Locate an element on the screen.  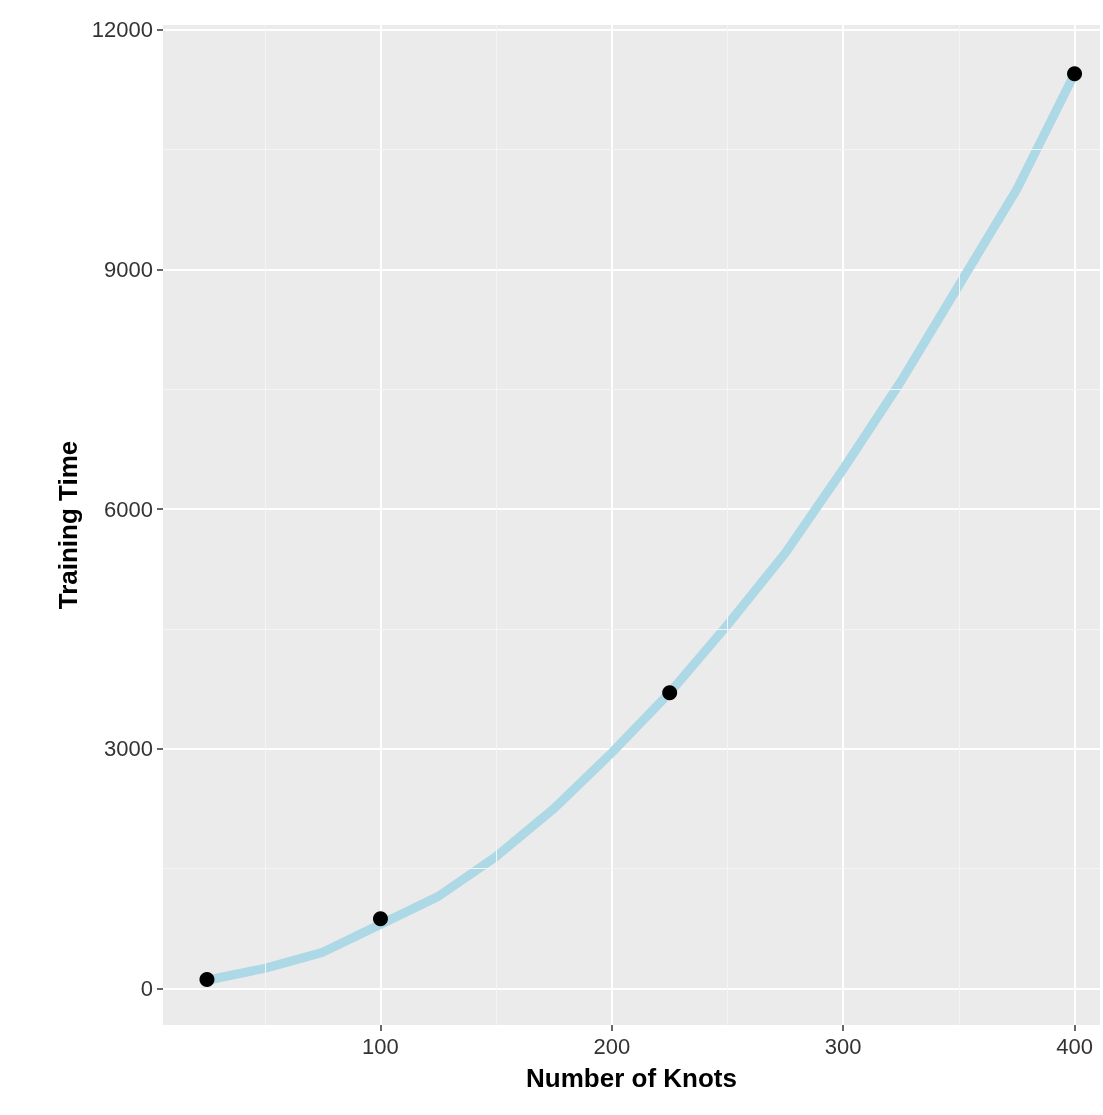
y-tick-label: 3000 is located at coordinates (128, 749).